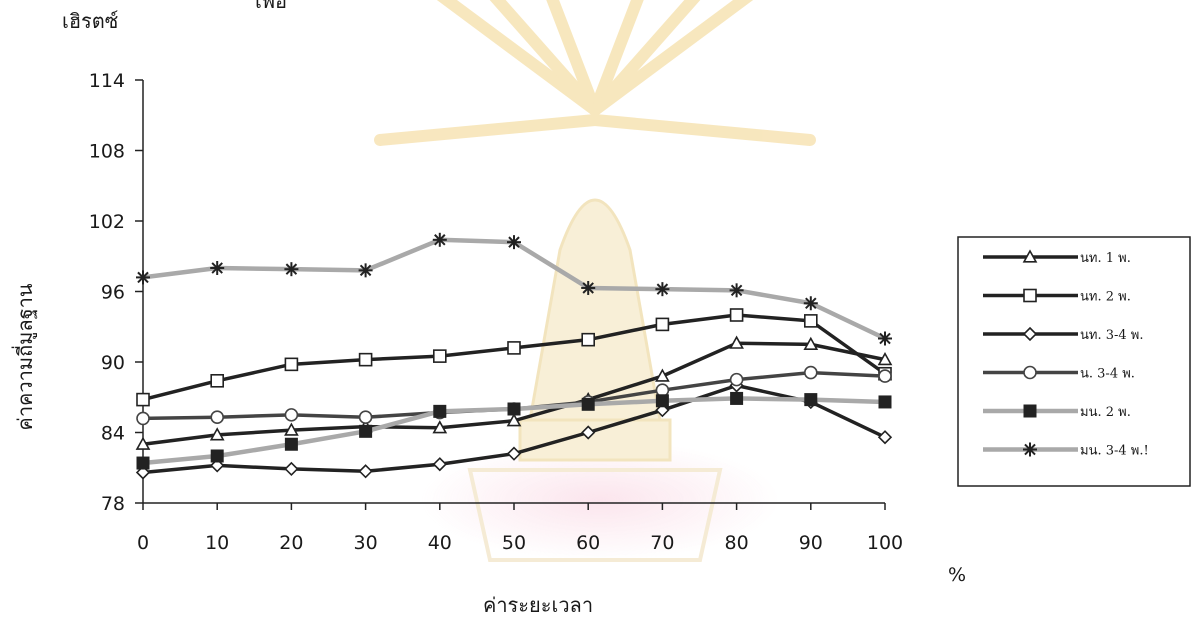 The width and height of the screenshot is (1191, 625). Describe the element at coordinates (1107, 374) in the screenshot. I see `legend-label: น. 3-4 พ.` at that location.